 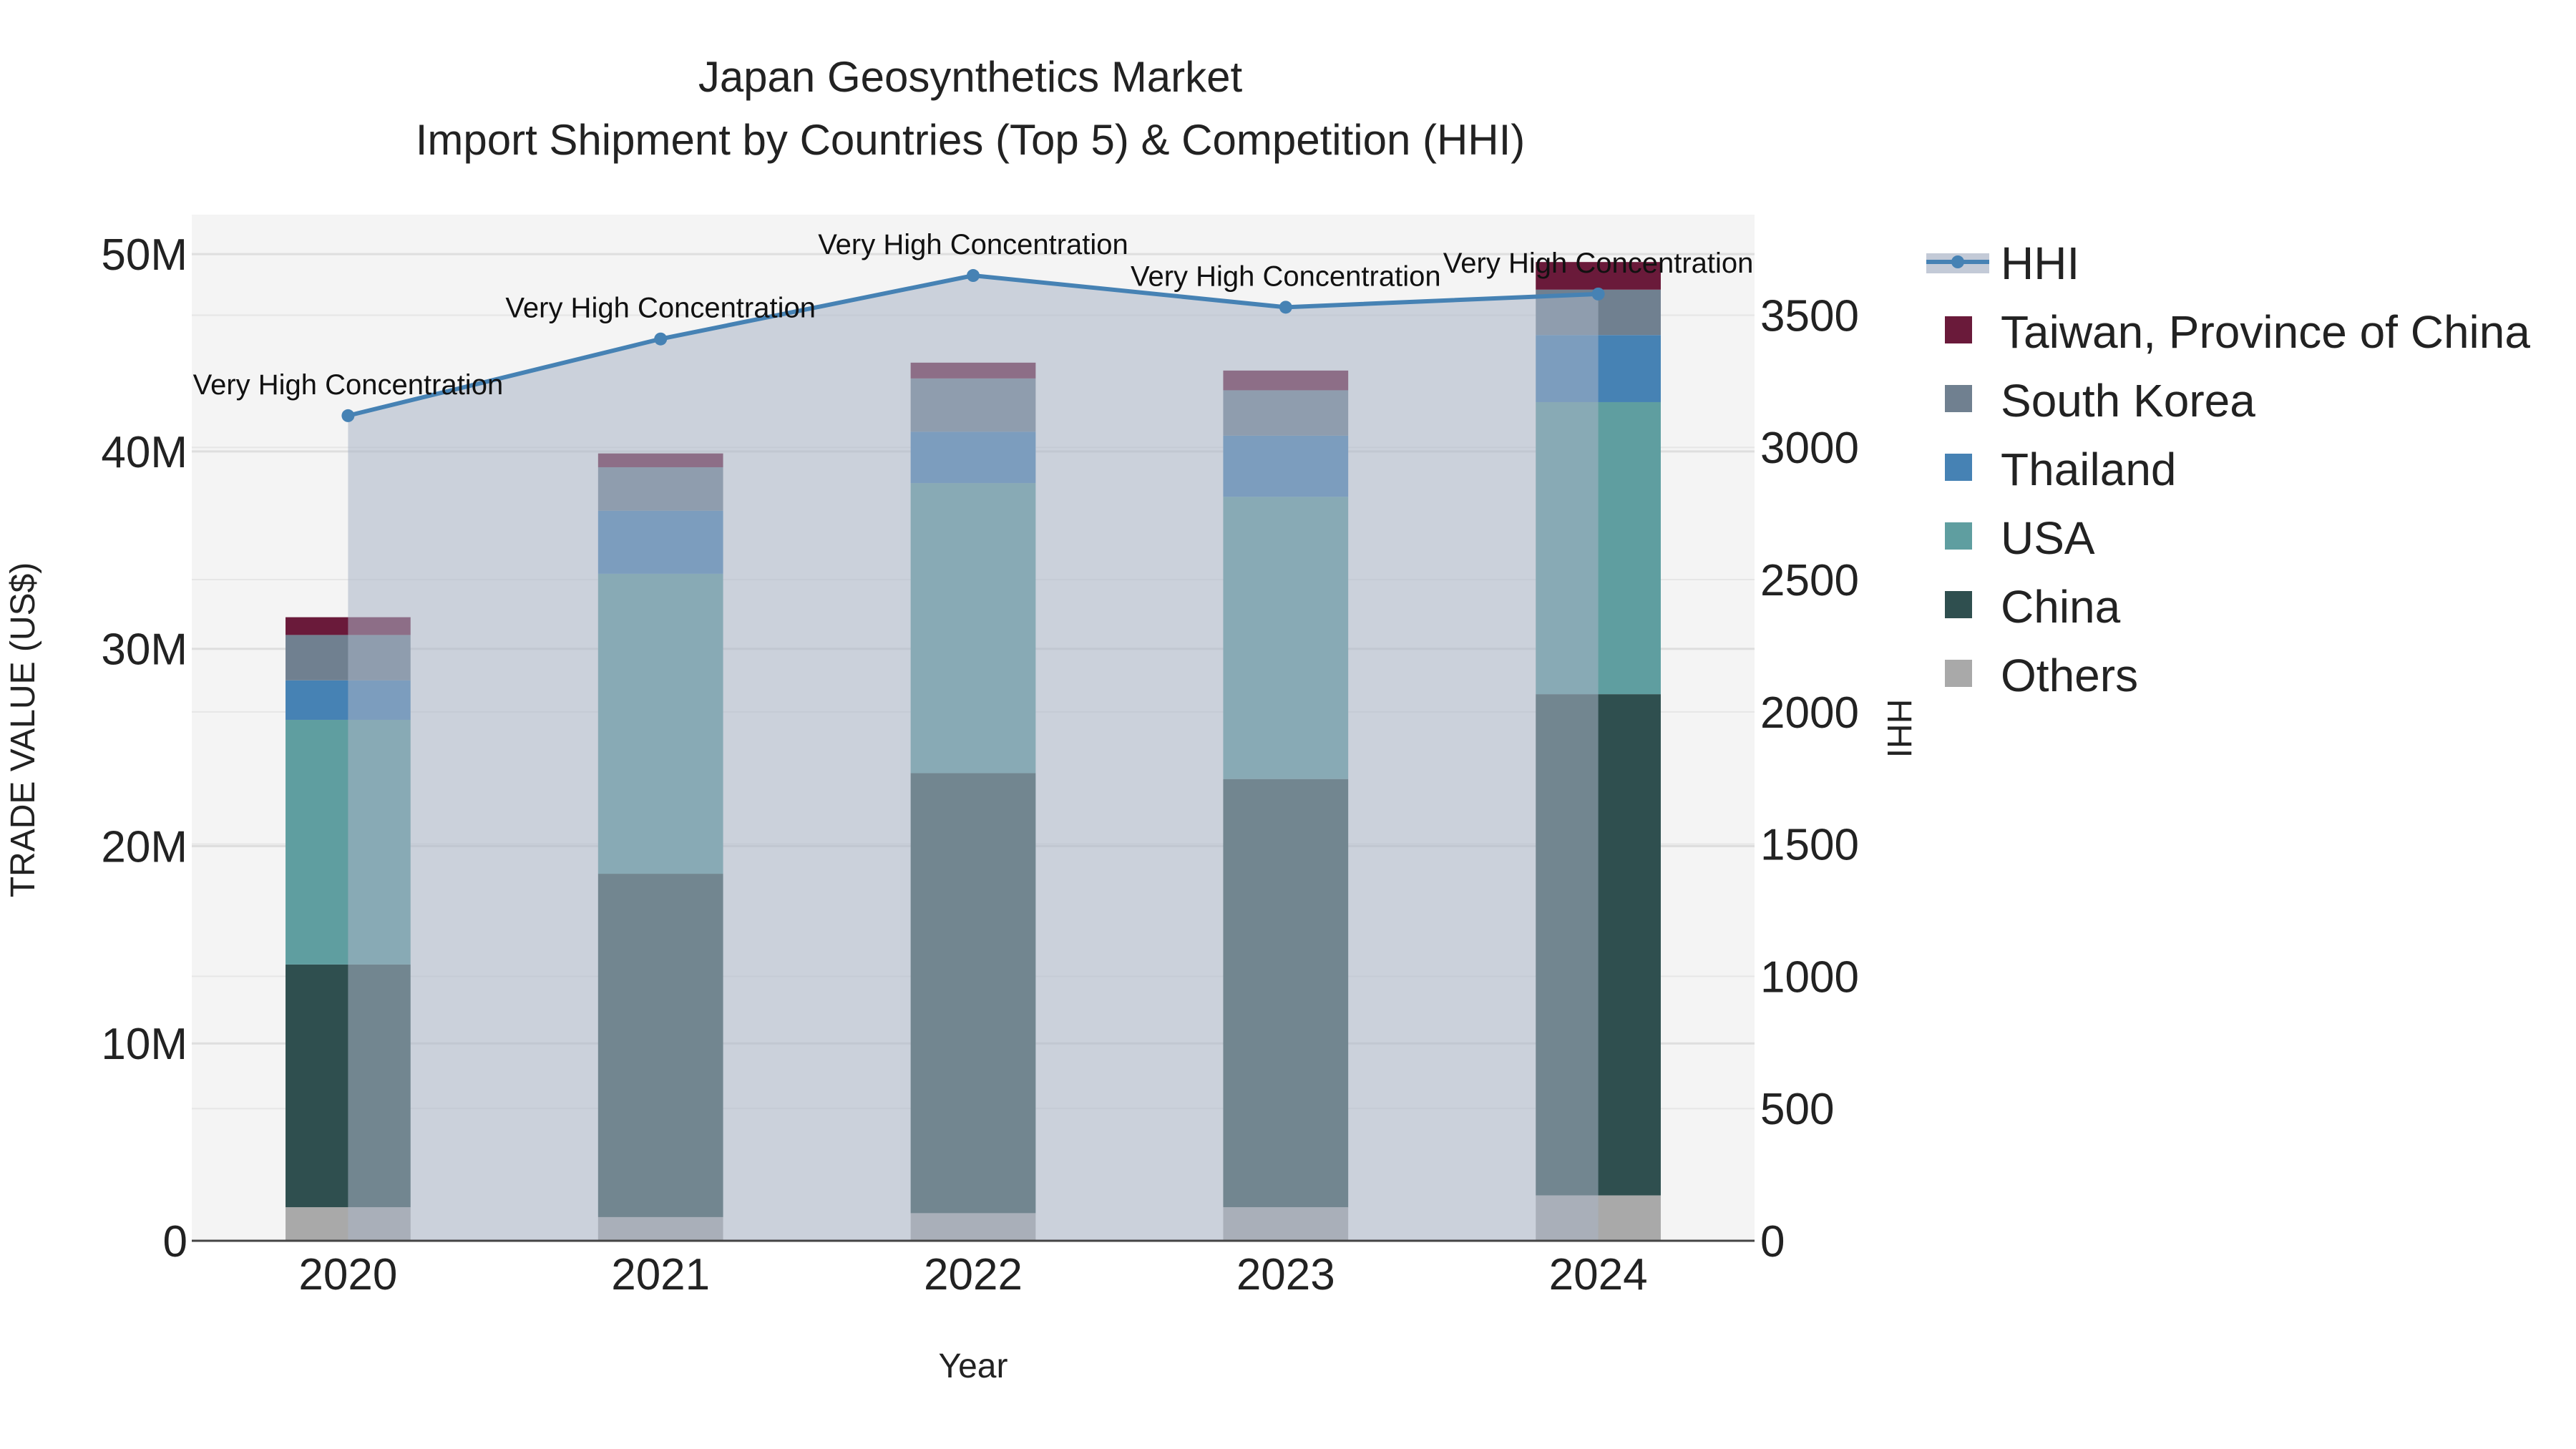 What do you see at coordinates (660, 308) in the screenshot?
I see `hhi-annotation-2021: Very High Concentration` at bounding box center [660, 308].